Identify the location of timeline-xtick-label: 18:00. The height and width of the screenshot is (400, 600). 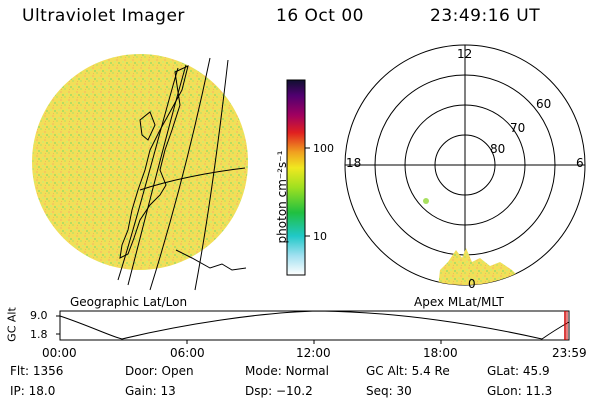
(440, 353).